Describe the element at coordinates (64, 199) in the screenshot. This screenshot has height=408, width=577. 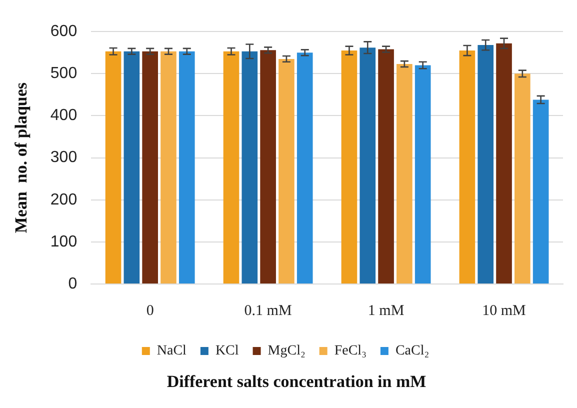
I see `y-tick-label: 200` at that location.